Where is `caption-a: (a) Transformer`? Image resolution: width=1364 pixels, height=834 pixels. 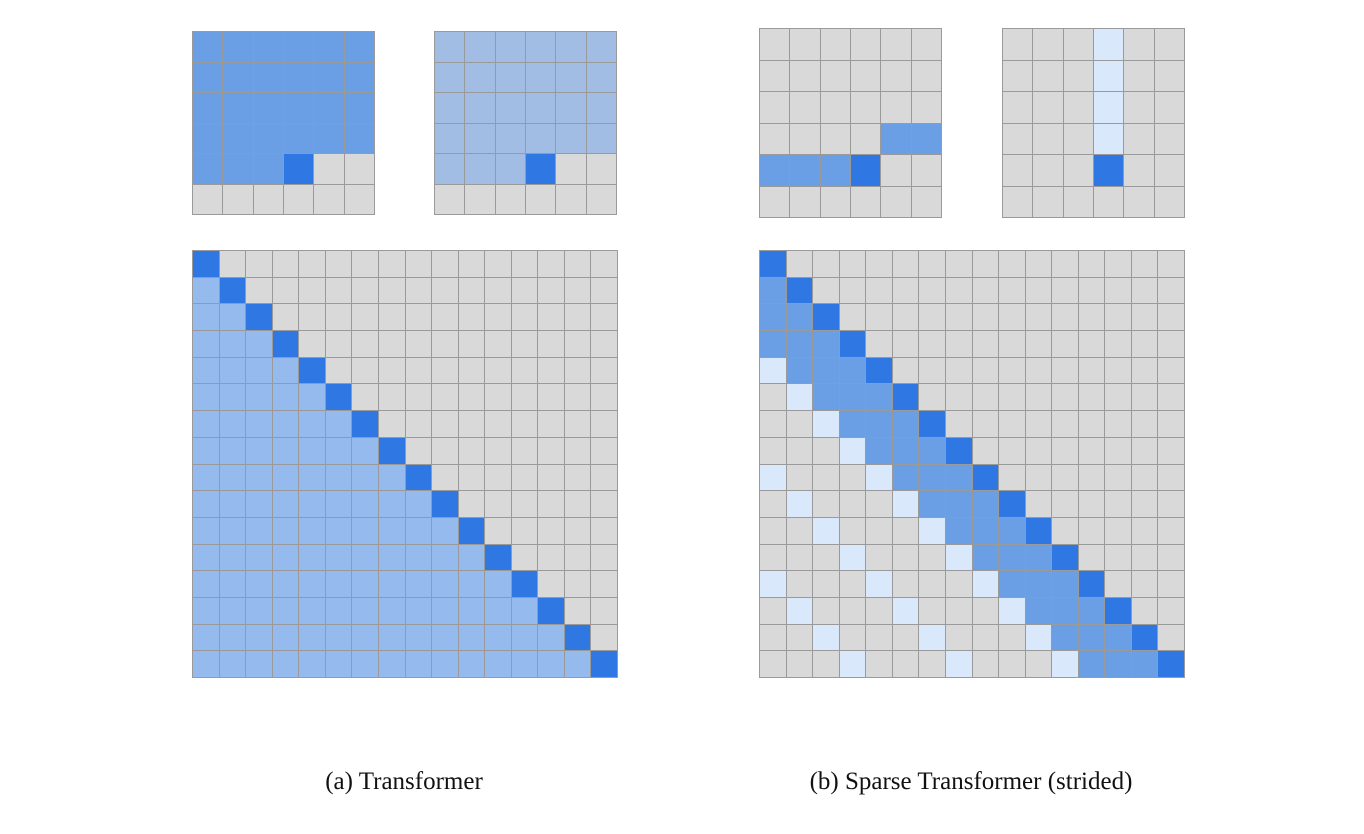 caption-a: (a) Transformer is located at coordinates (404, 781).